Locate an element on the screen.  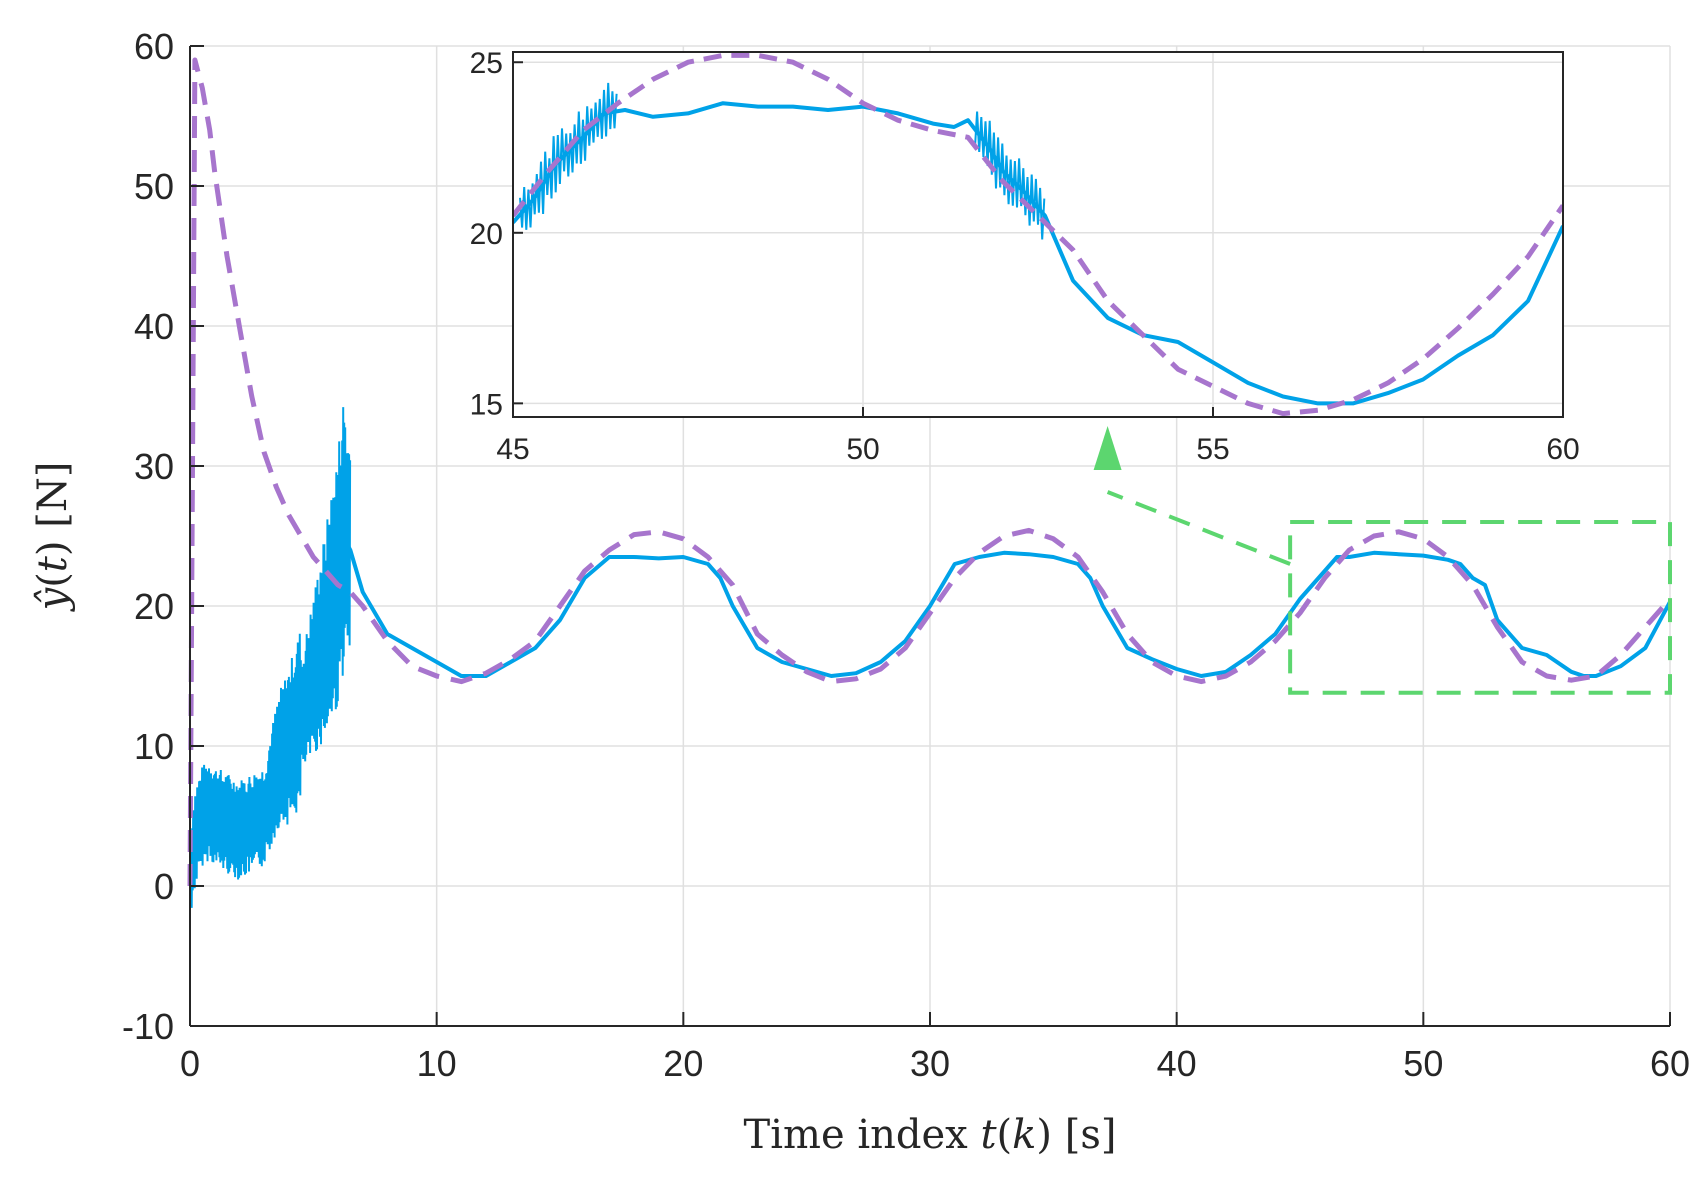
main-ytick-label: 10 is located at coordinates (154, 746).